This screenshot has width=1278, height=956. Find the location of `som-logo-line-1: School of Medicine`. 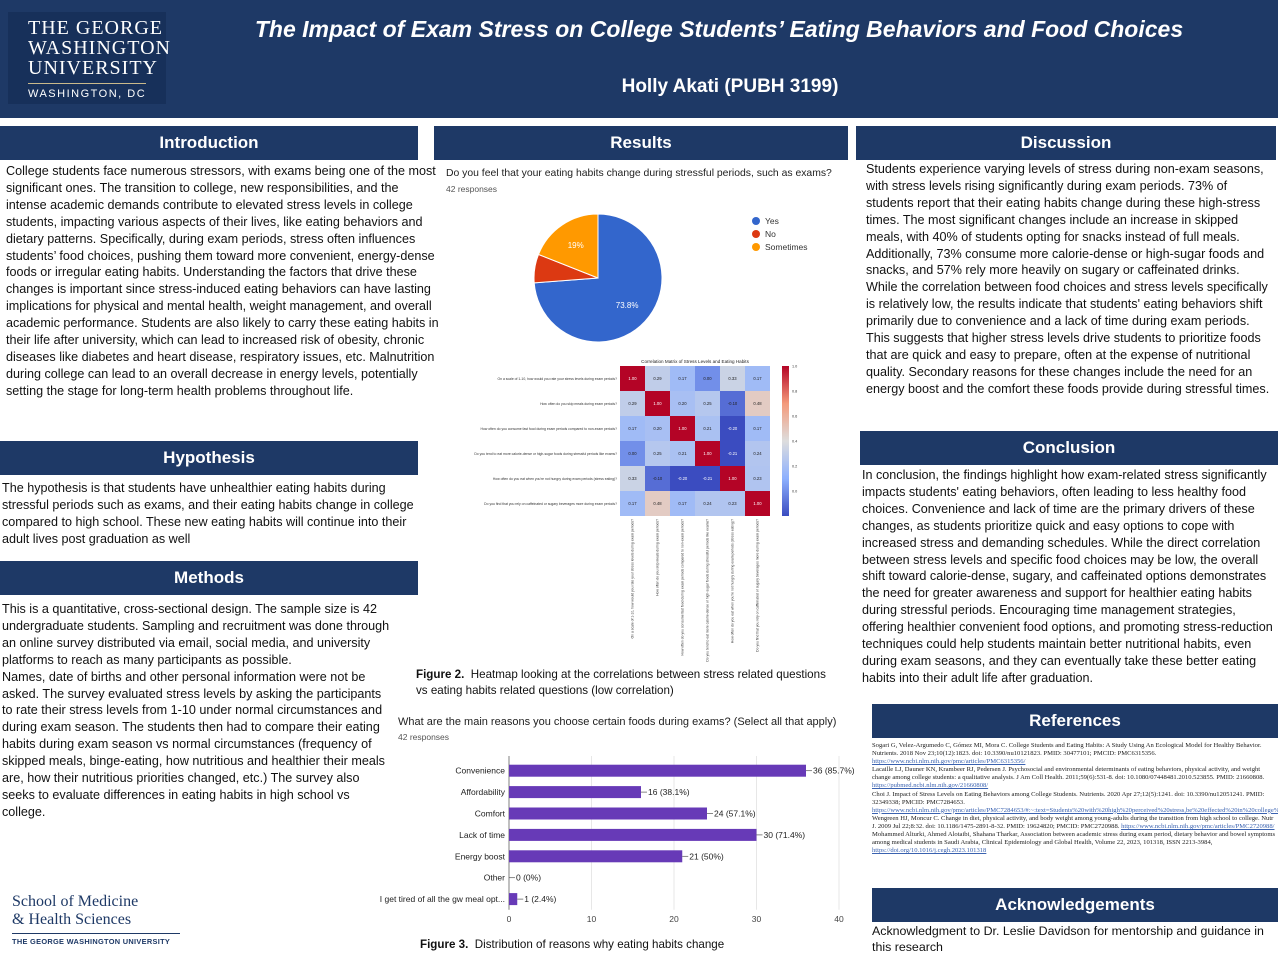

som-logo-line-1: School of Medicine is located at coordinates (75, 901).